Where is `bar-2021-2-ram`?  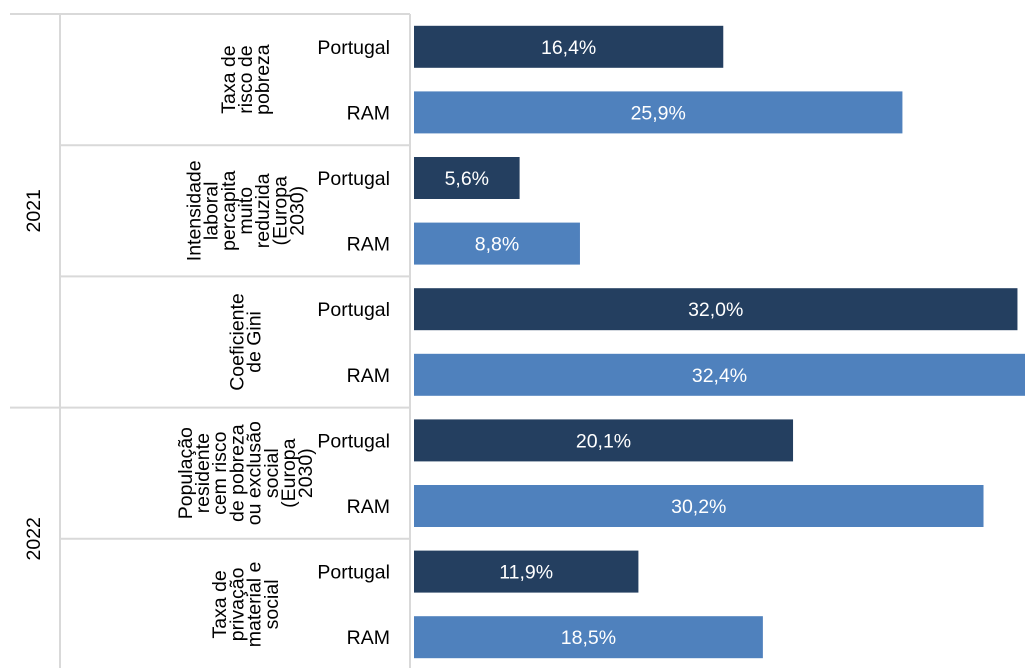
bar-2021-2-ram is located at coordinates (497, 243).